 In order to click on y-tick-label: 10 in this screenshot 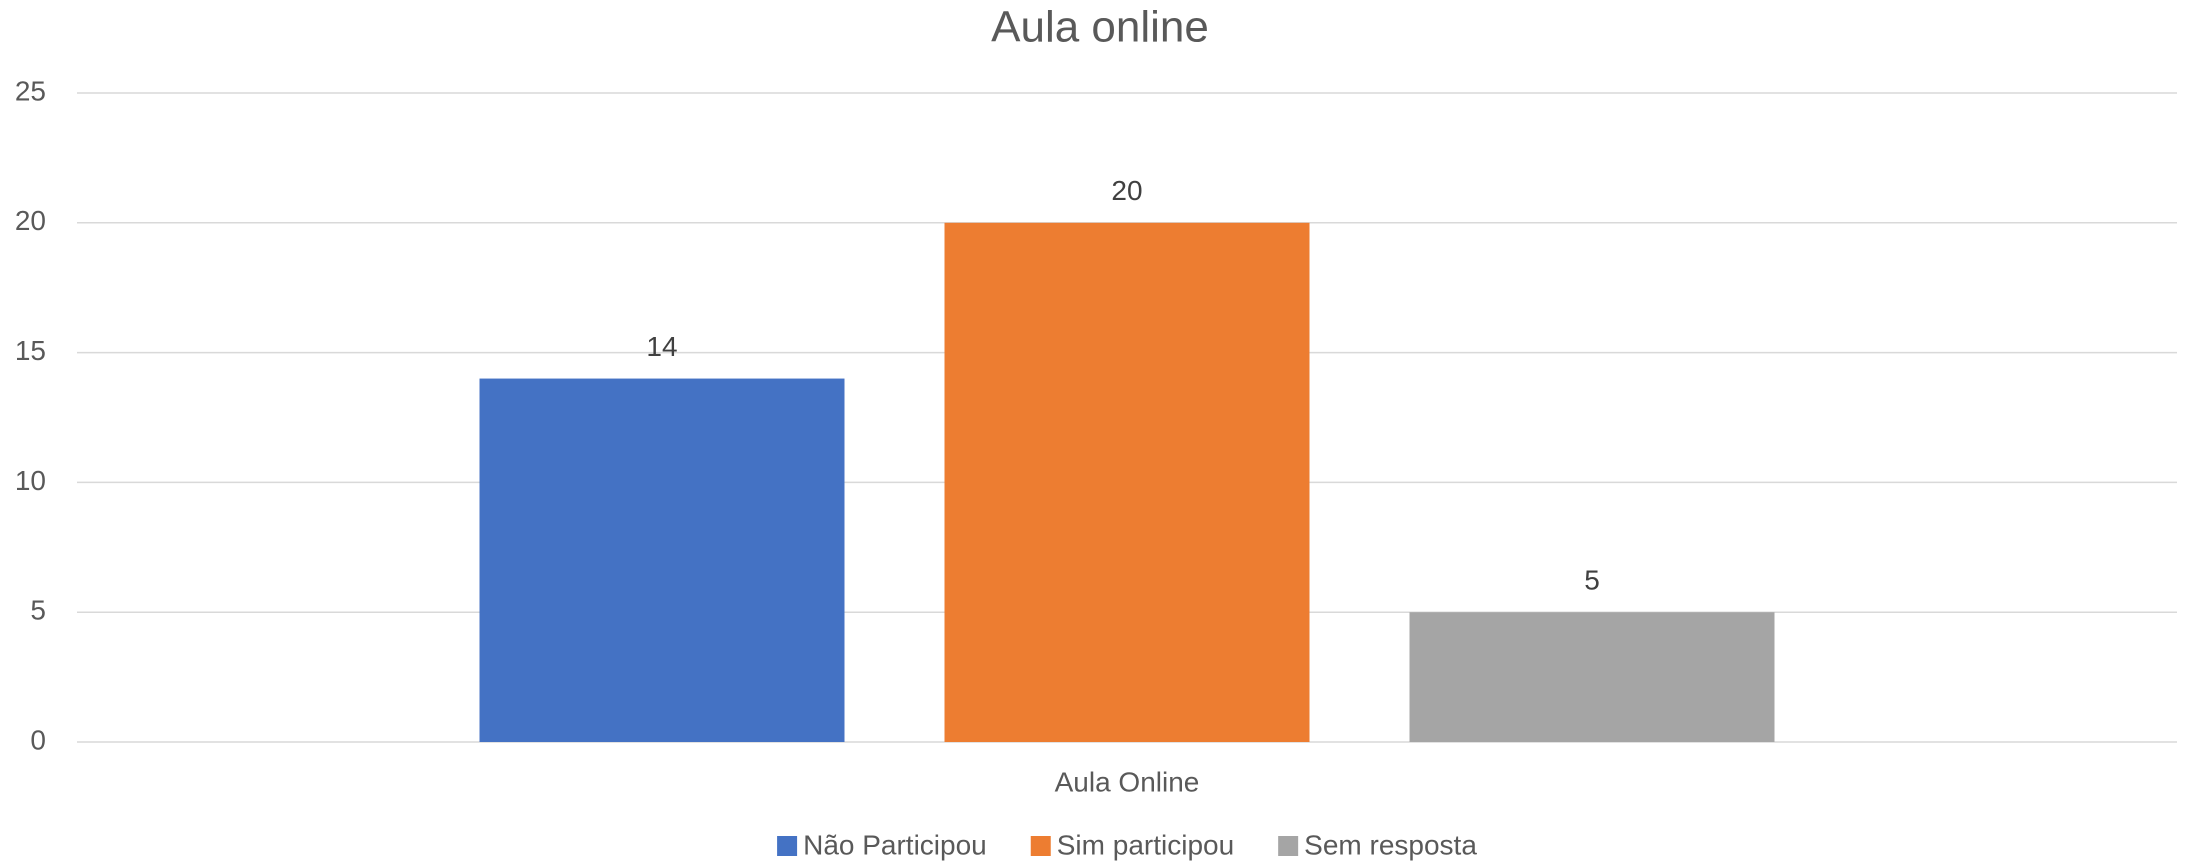, I will do `click(30, 480)`.